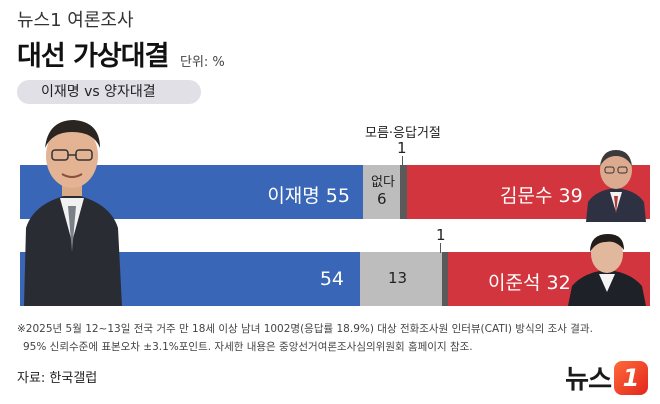  I want to click on matchup-badge: 이재명 vs 양자대결, so click(109, 92).